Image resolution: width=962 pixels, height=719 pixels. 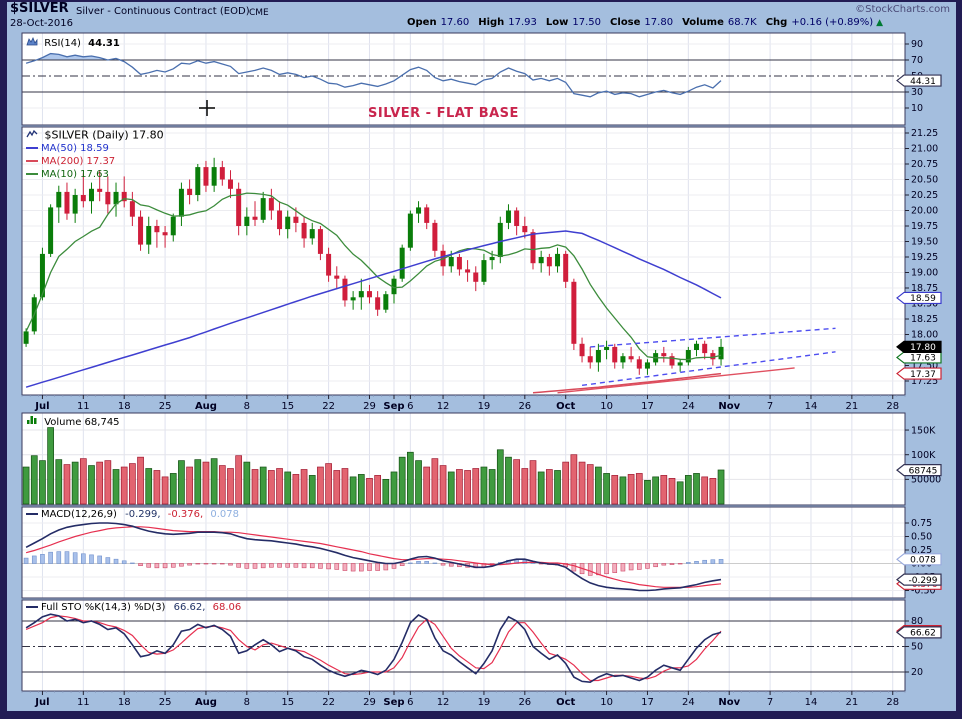 I want to click on price-legend-title-row: $SILVER (Daily) 17.80, so click(x=95, y=135).